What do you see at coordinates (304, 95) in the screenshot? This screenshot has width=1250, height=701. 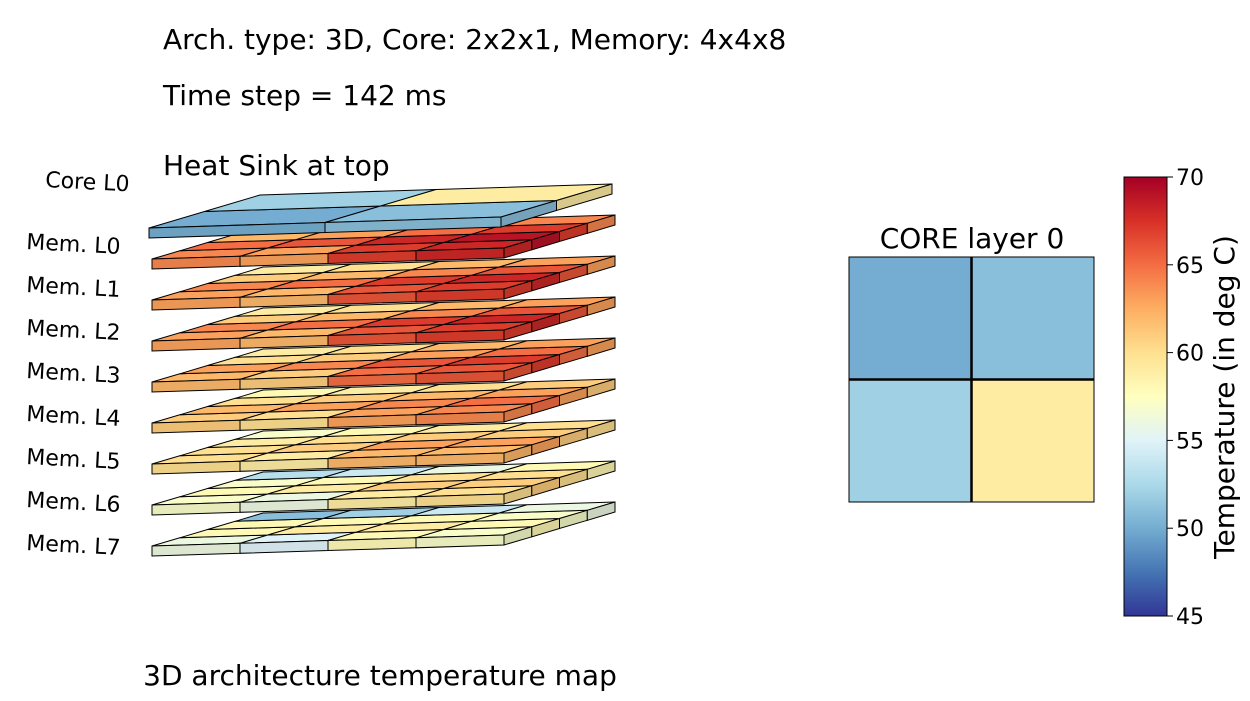 I see `header-time-step: Time step = 142 ms` at bounding box center [304, 95].